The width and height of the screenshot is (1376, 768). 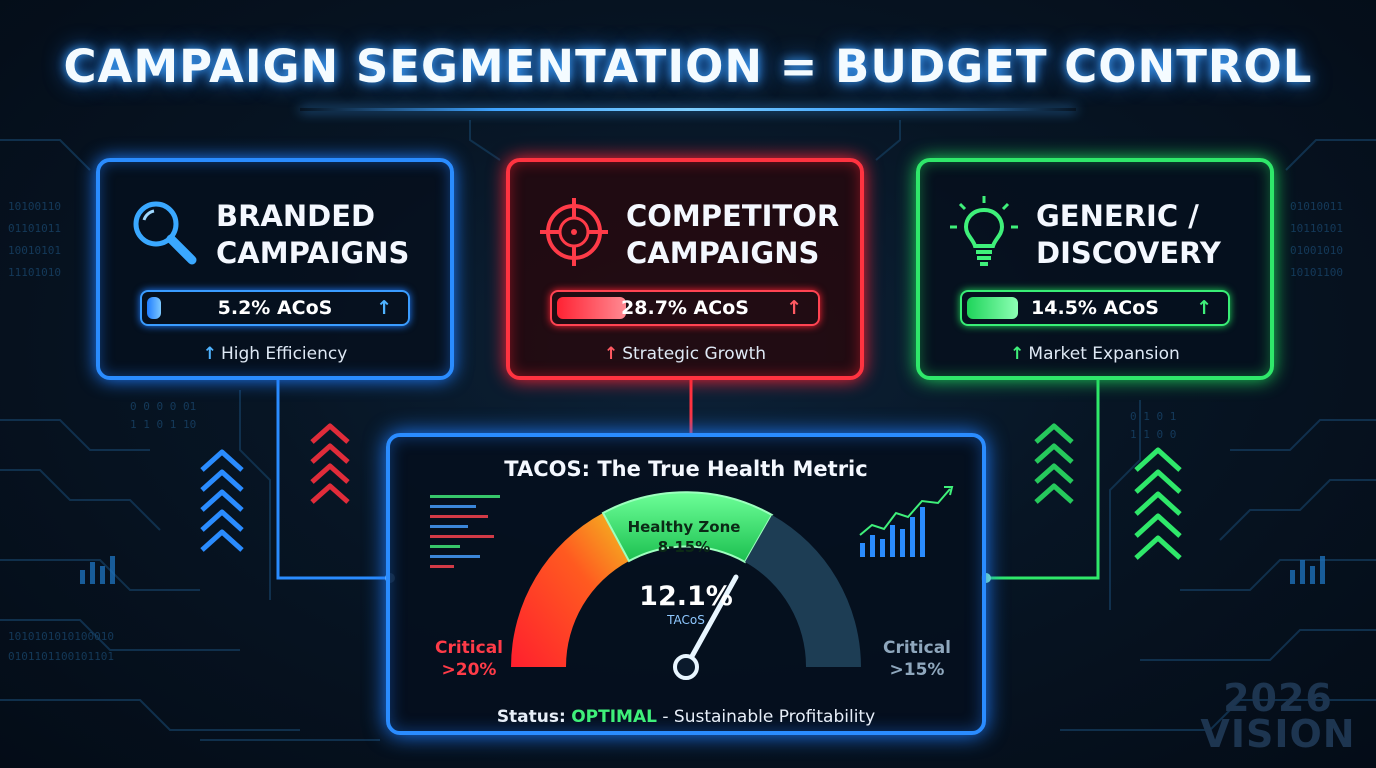 I want to click on acos-meter: 14.5% ACoS ↑, so click(x=1095, y=308).